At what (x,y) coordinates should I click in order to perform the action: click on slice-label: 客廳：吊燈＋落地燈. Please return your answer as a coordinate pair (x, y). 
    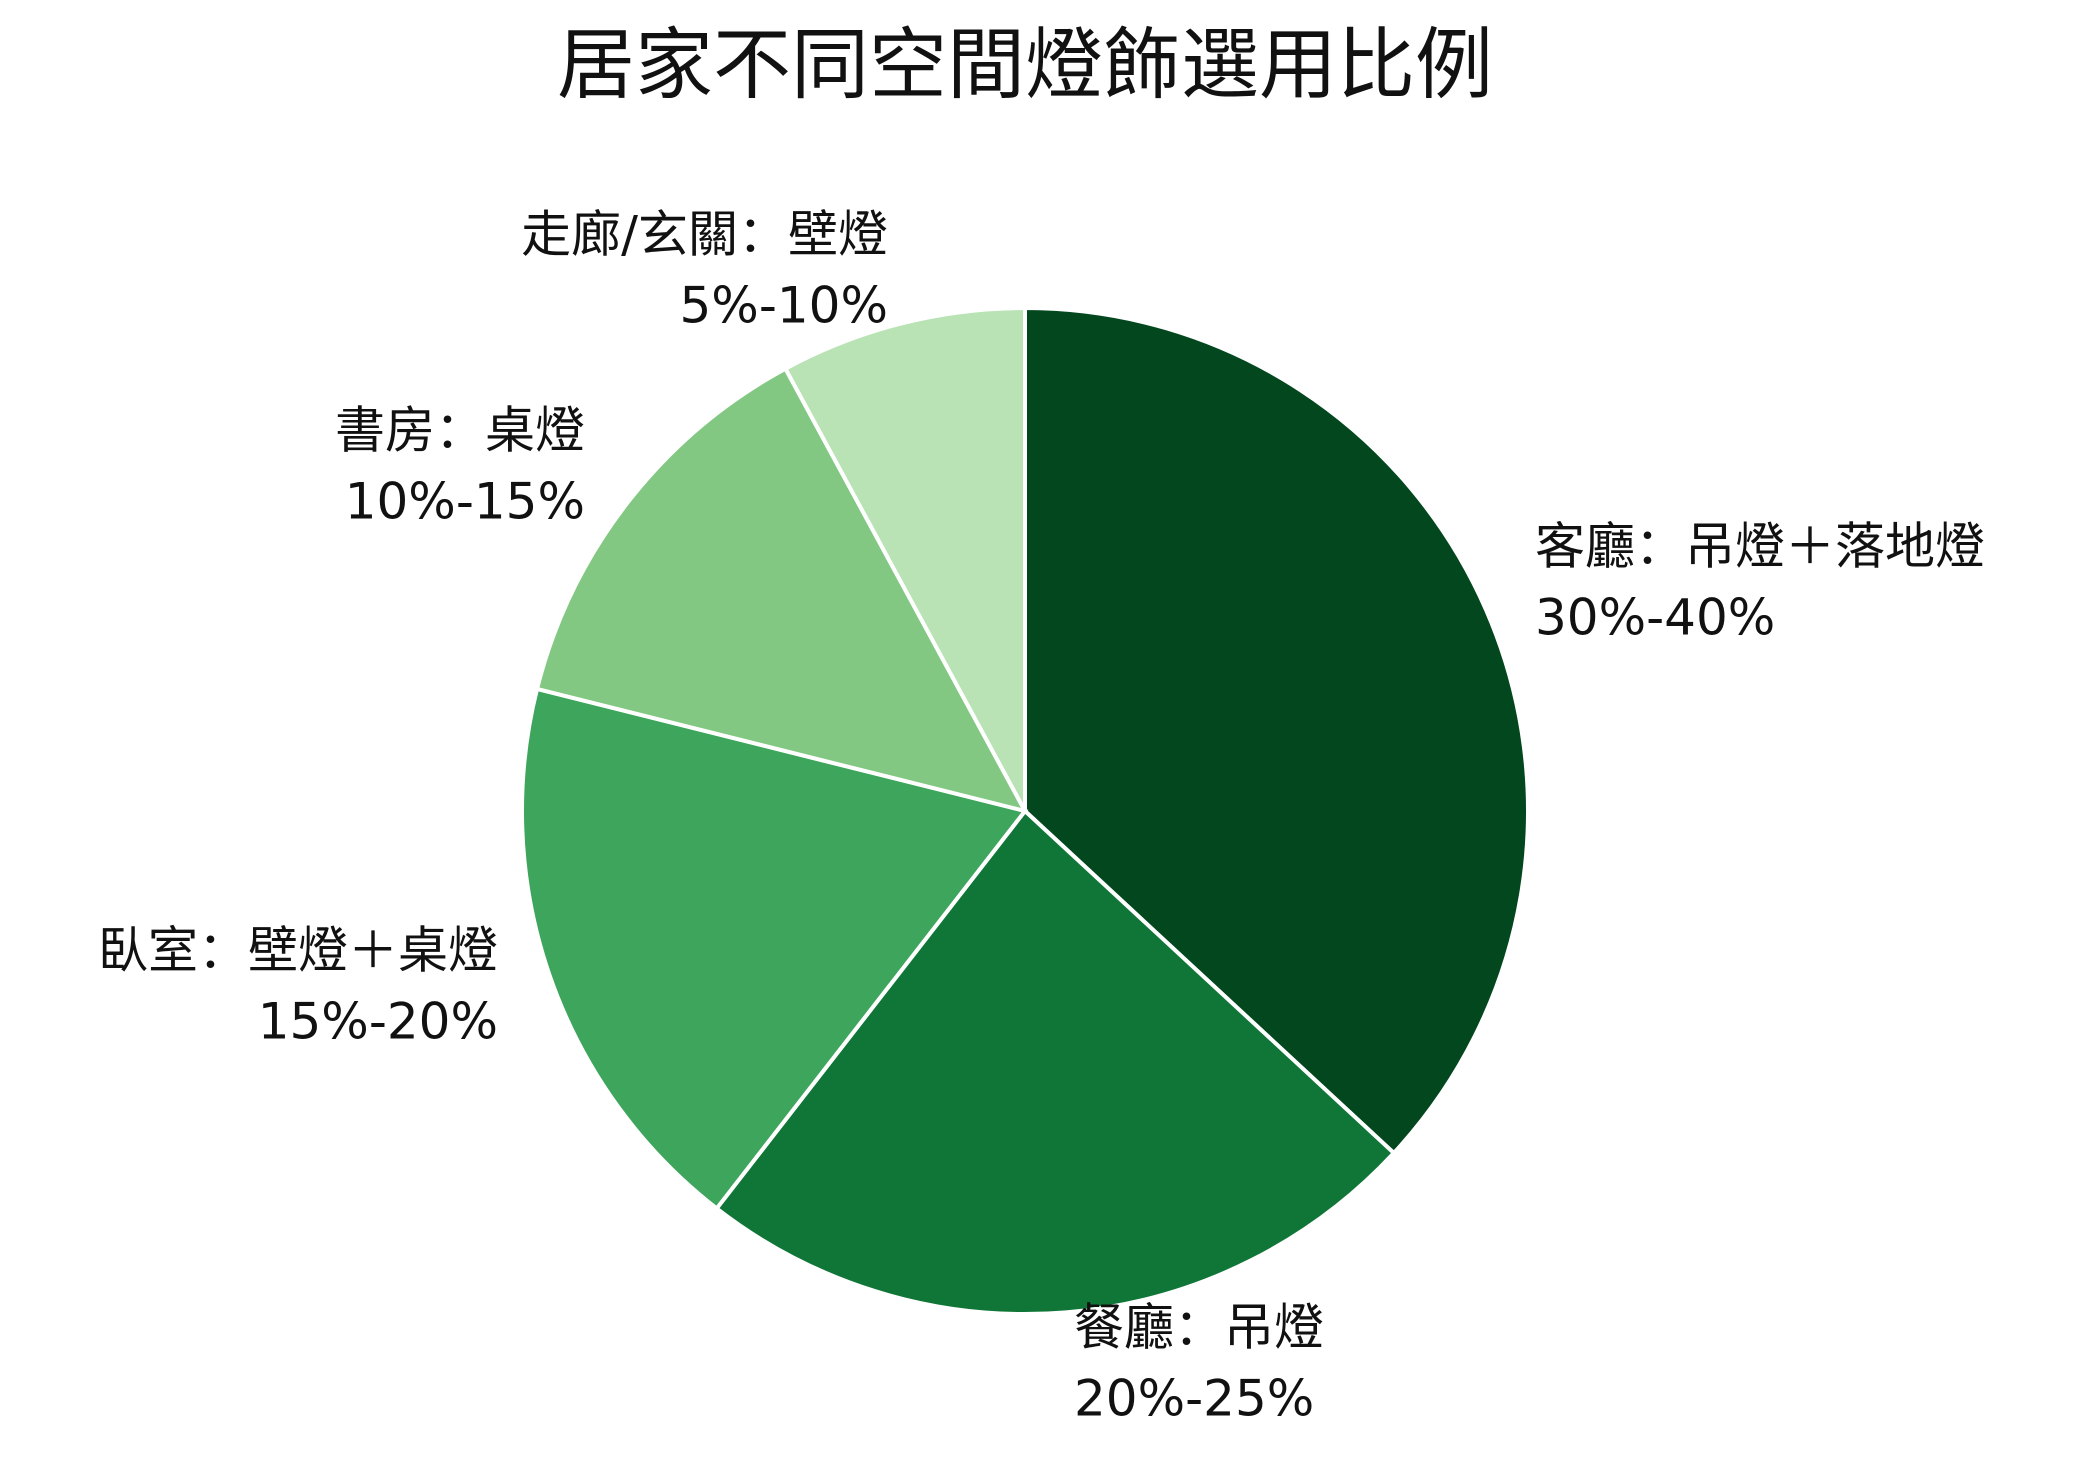
    Looking at the image, I should click on (1760, 547).